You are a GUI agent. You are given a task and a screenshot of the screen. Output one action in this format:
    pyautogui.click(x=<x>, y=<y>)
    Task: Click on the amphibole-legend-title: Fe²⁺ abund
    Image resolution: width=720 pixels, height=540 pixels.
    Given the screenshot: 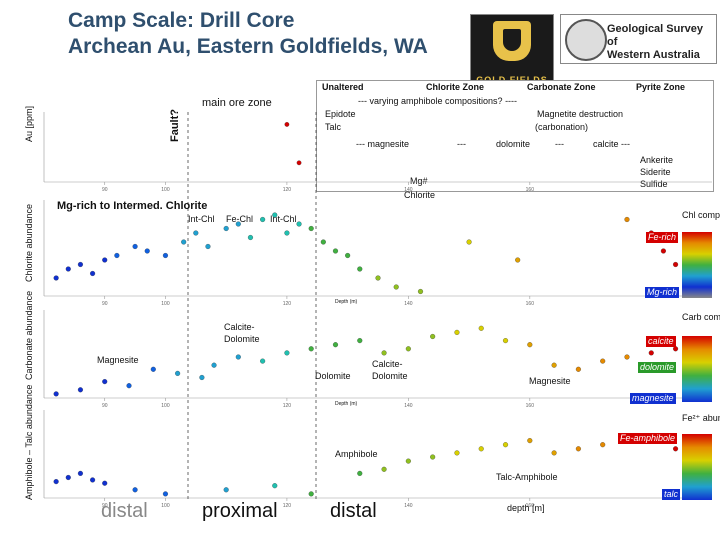 What is the action you would take?
    pyautogui.click(x=701, y=418)
    